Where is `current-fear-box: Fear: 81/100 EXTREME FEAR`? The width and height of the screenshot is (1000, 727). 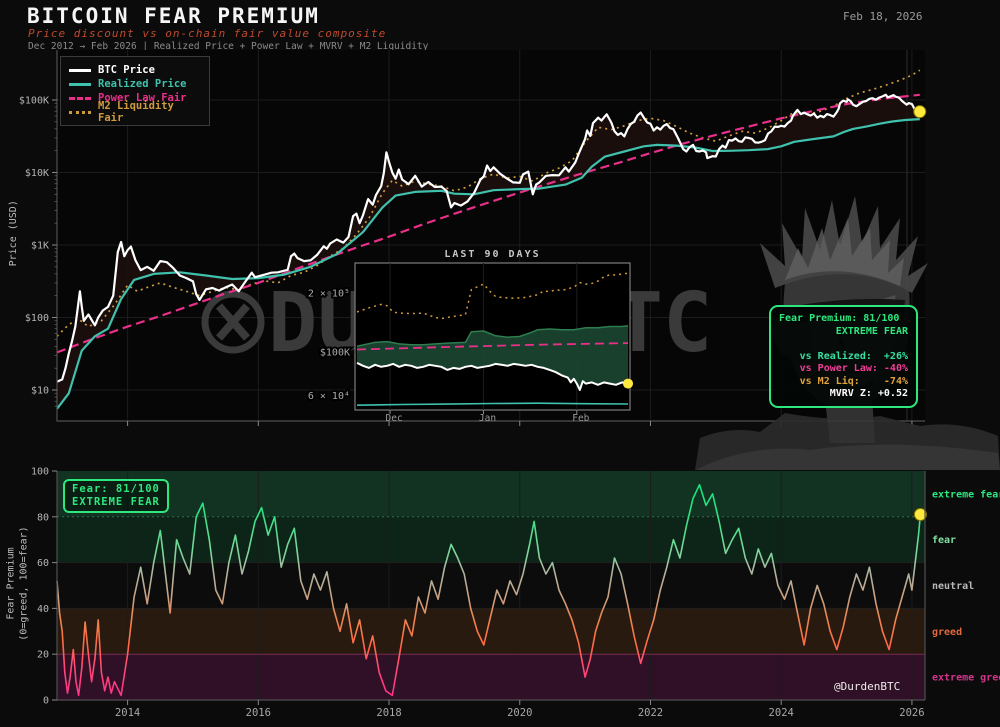 current-fear-box: Fear: 81/100 EXTREME FEAR is located at coordinates (116, 496).